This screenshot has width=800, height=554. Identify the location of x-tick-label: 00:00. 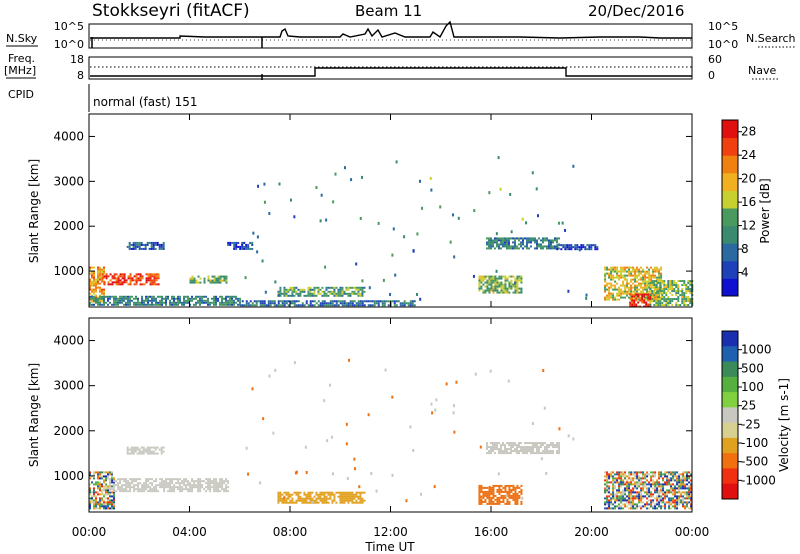
(692, 532).